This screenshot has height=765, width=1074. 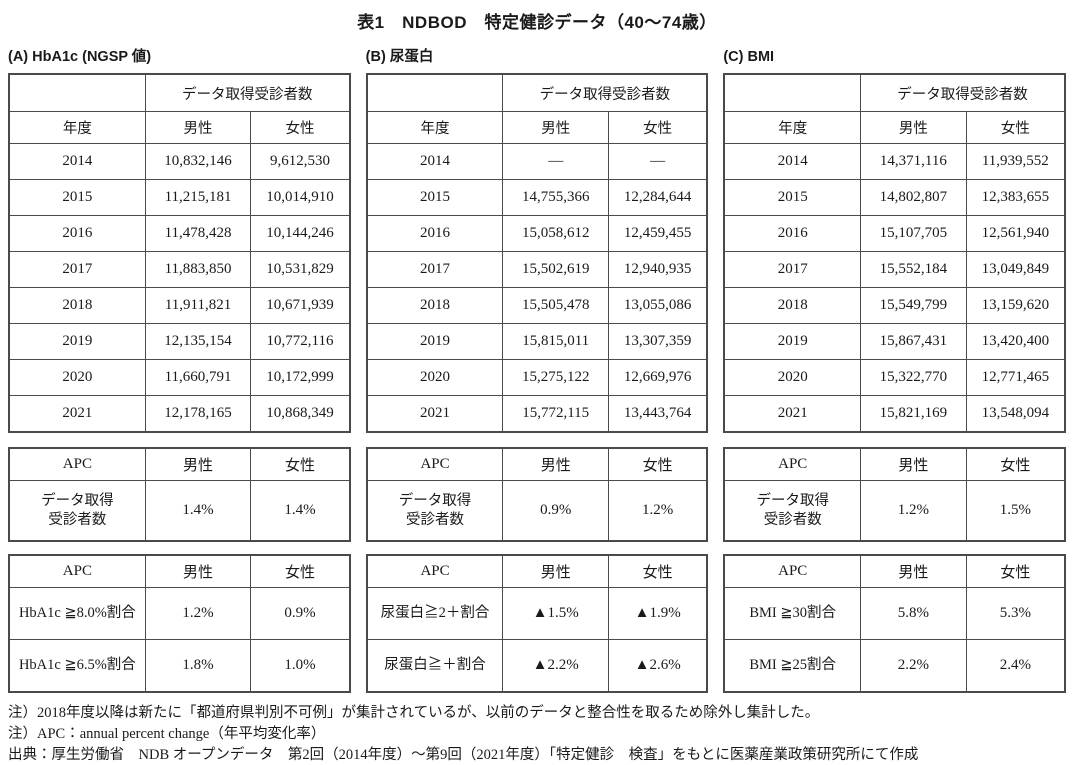 What do you see at coordinates (300, 269) in the screenshot?
I see `value-cell: 10,531,829` at bounding box center [300, 269].